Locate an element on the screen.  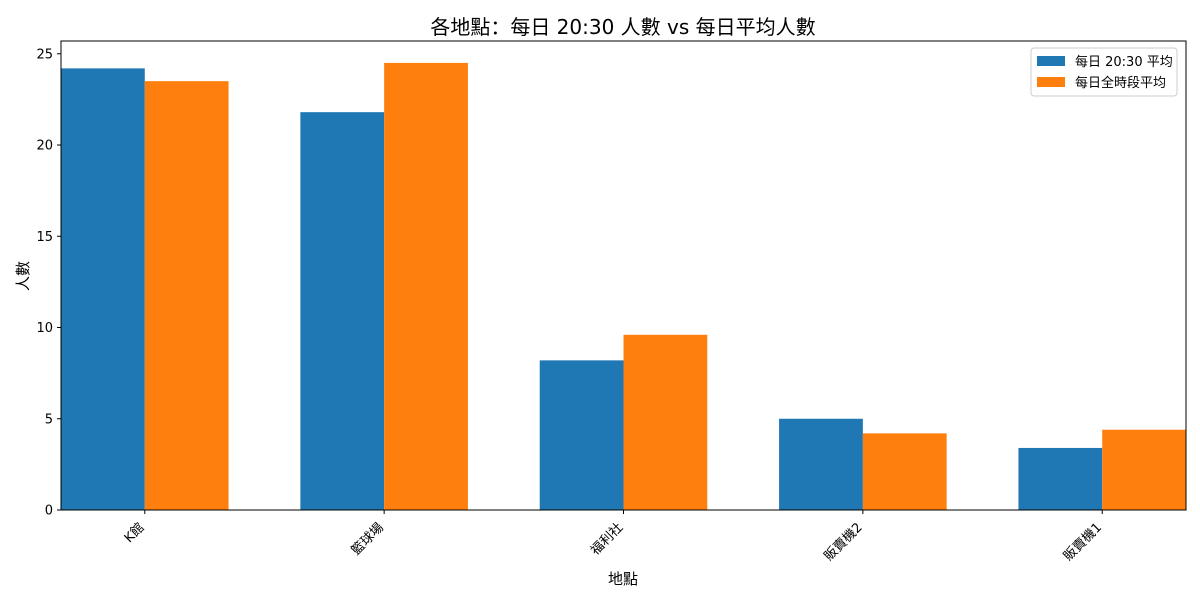
legend-label: 每日全時段平均 is located at coordinates (1120, 83).